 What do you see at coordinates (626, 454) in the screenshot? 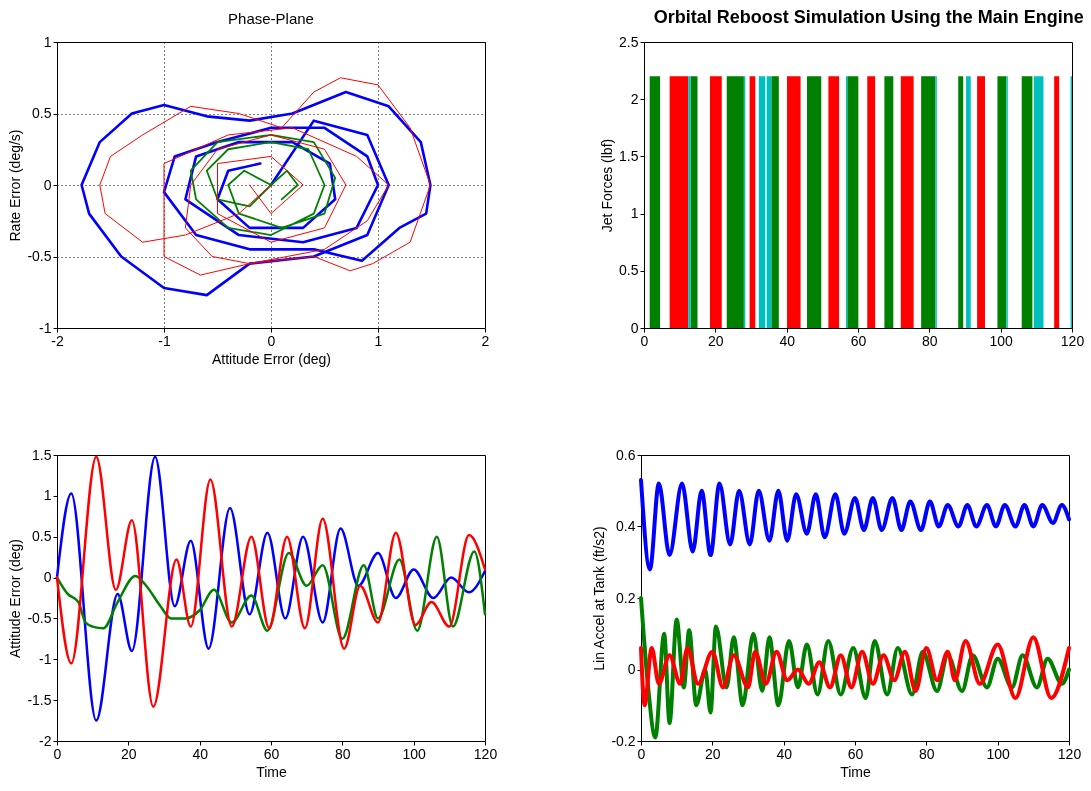
I see `y-tick-label: 0.6` at bounding box center [626, 454].